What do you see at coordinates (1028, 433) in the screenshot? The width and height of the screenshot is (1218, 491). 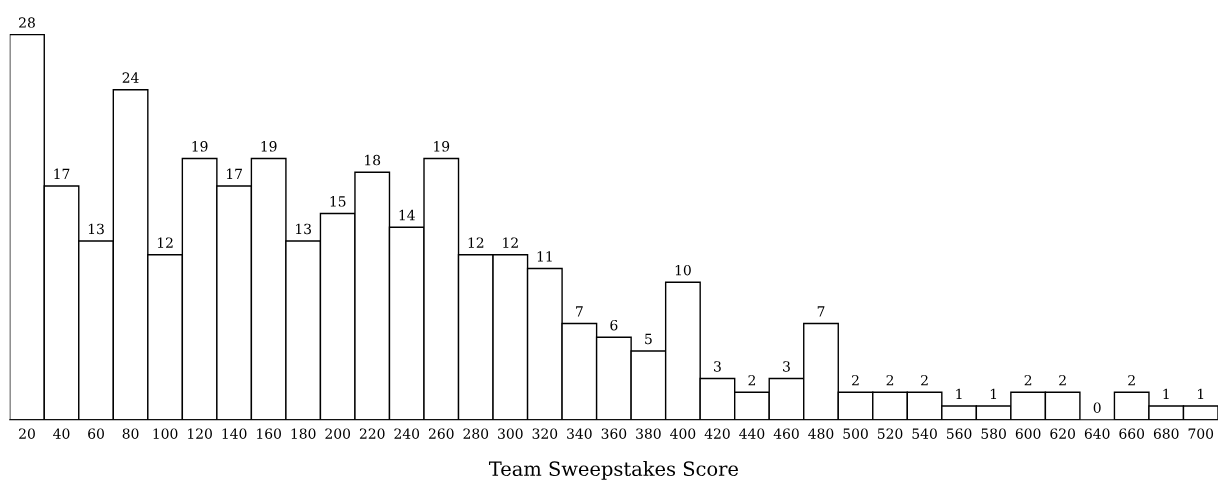 I see `x-tick-label: 600` at bounding box center [1028, 433].